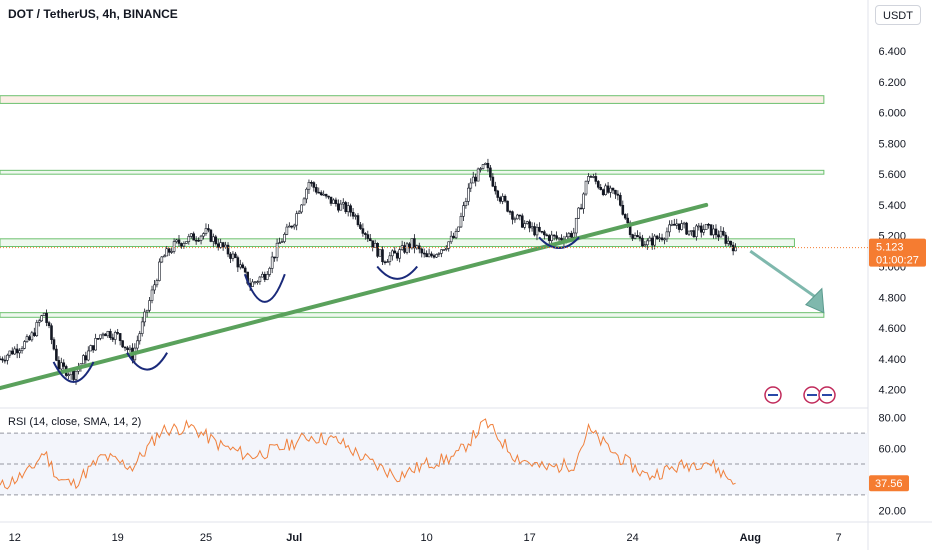 The width and height of the screenshot is (932, 550). Describe the element at coordinates (784, 274) in the screenshot. I see `arrow-shaft` at that location.